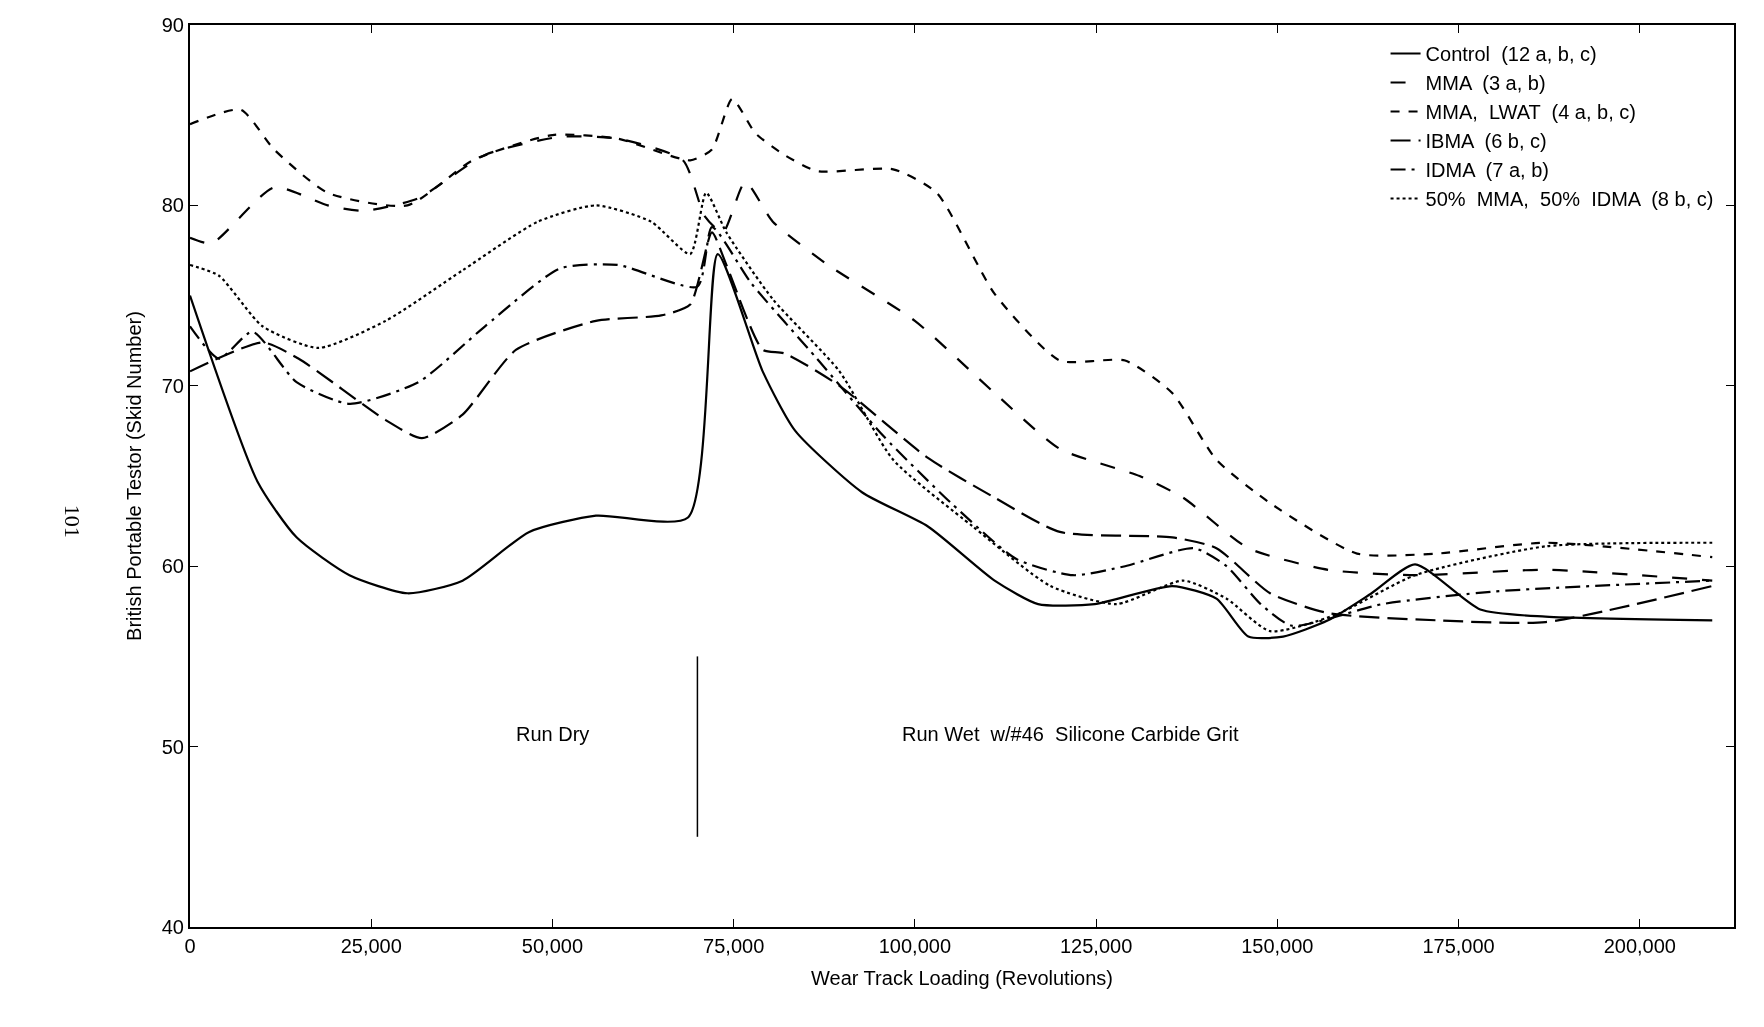  What do you see at coordinates (133, 476) in the screenshot?
I see `y-axis-title: British Portable Testor (Skid Number)` at bounding box center [133, 476].